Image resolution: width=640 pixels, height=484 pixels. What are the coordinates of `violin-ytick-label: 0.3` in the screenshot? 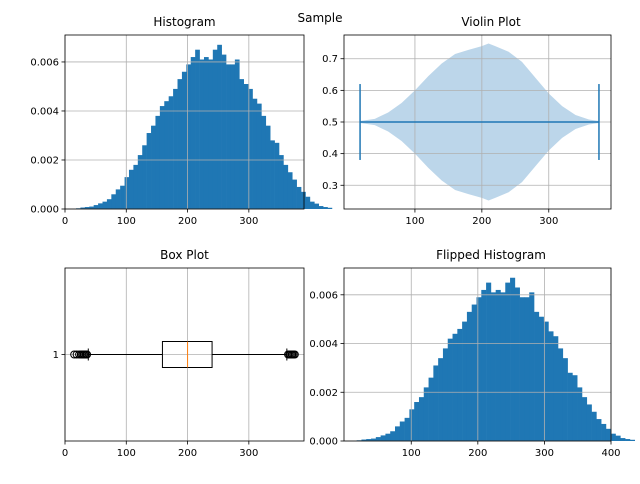 It's located at (330, 186).